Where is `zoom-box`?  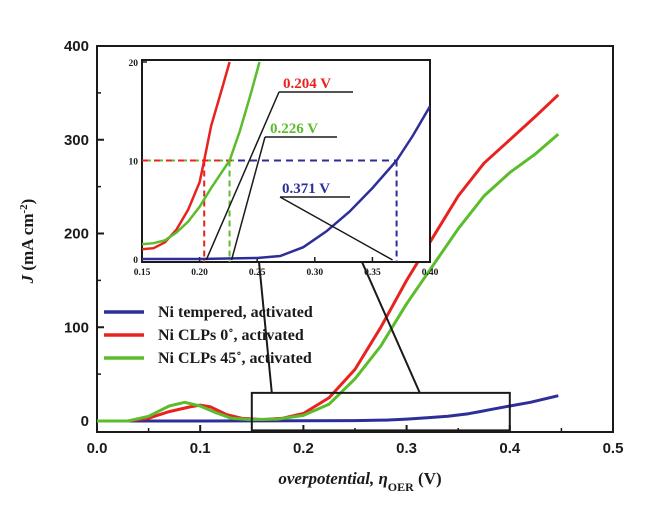
zoom-box is located at coordinates (380, 411).